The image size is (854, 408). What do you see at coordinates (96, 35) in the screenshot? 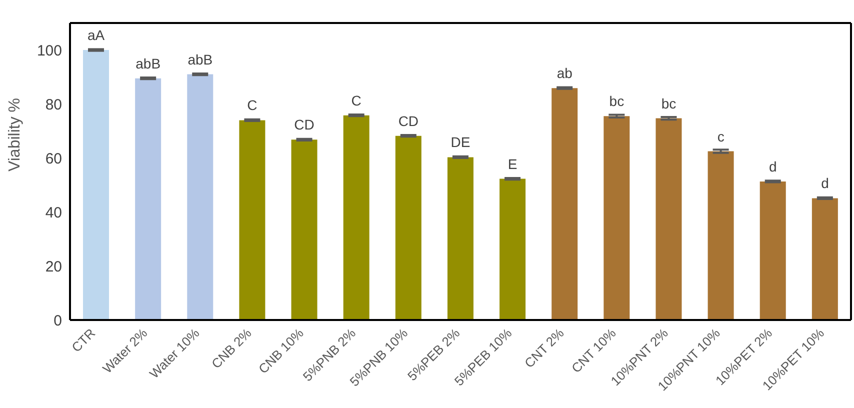
I see `annotation: aA` at bounding box center [96, 35].